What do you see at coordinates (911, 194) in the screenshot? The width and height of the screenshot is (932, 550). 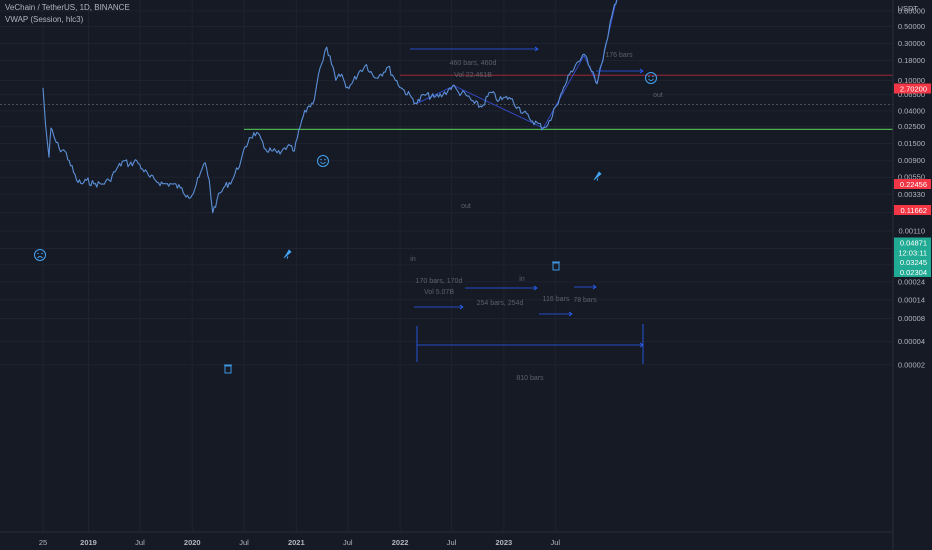 I see `y-tick-label: 0.00330` at bounding box center [911, 194].